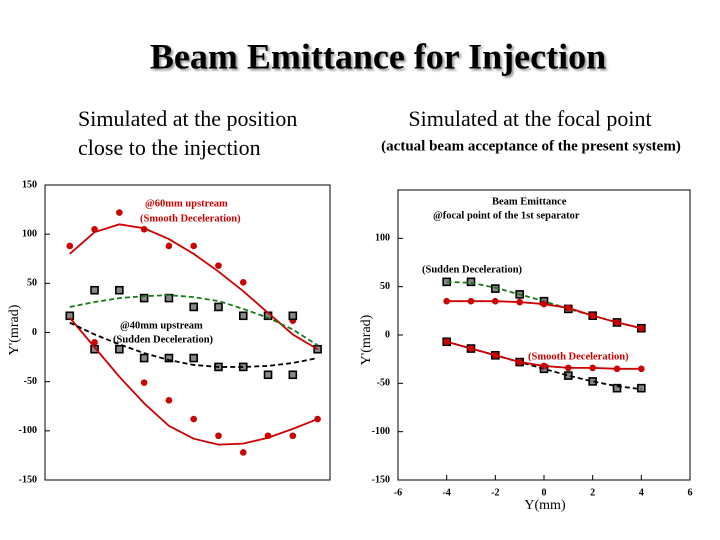  Describe the element at coordinates (29, 184) in the screenshot. I see `y-tick-label: 150` at that location.